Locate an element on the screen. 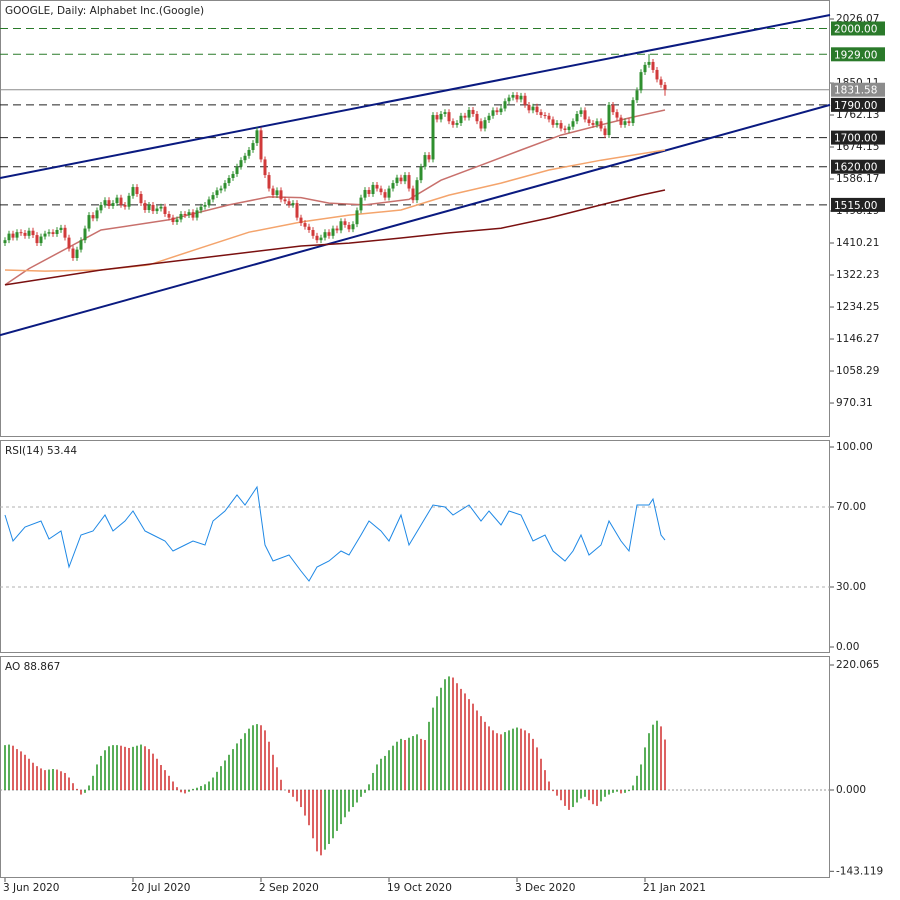 The height and width of the screenshot is (900, 900). level-label: 2000.00 is located at coordinates (855, 29).